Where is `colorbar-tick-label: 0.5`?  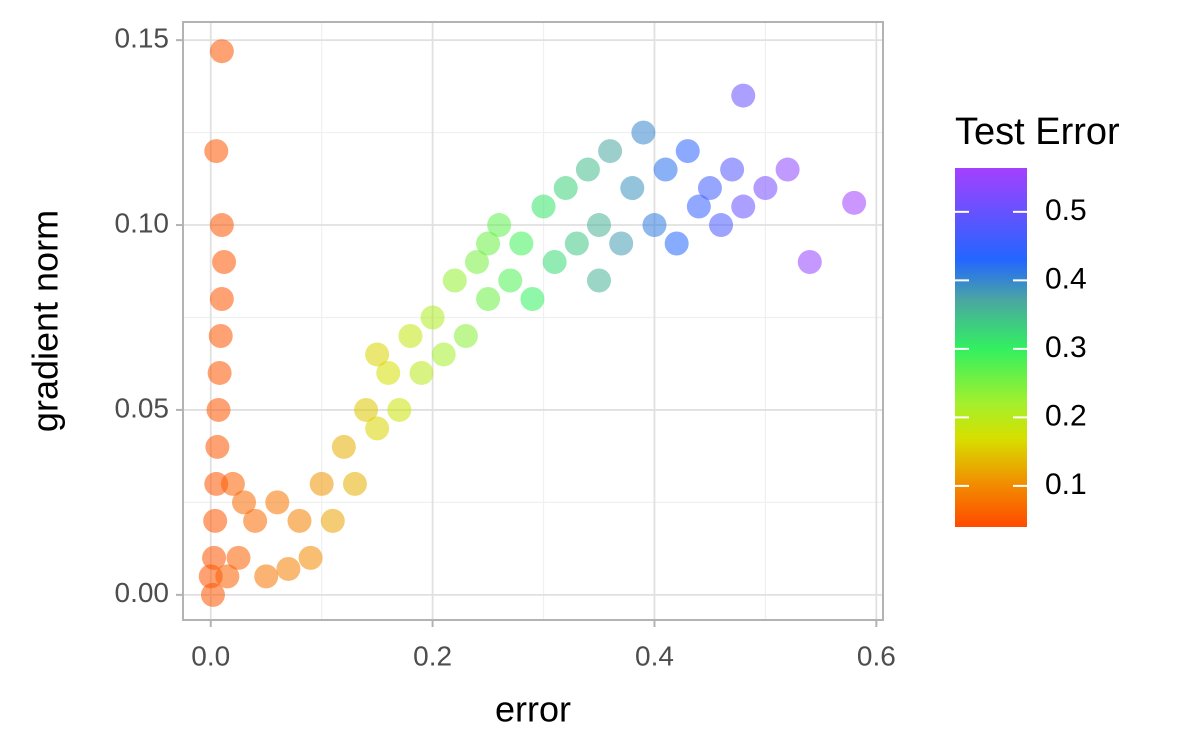 colorbar-tick-label: 0.5 is located at coordinates (1066, 210).